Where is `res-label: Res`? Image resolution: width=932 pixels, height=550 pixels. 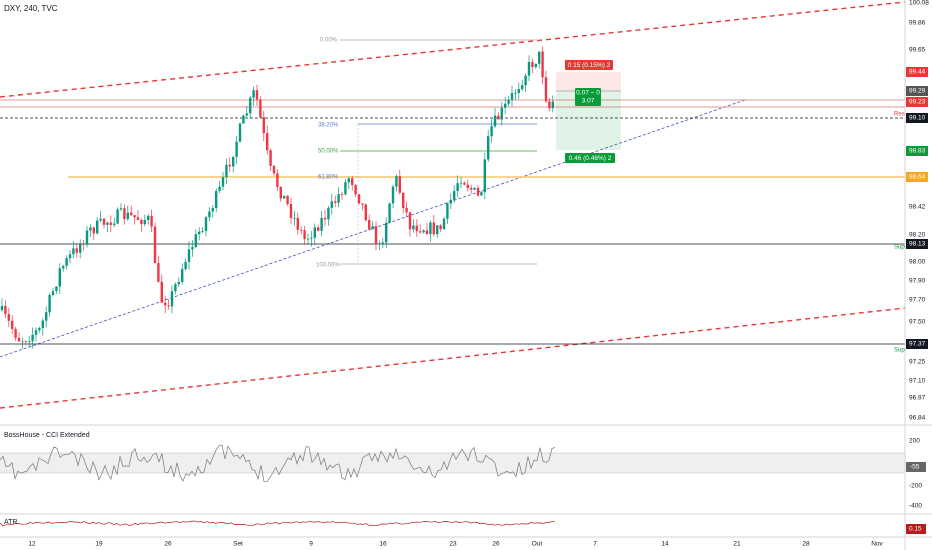
res-label: Res is located at coordinates (899, 115).